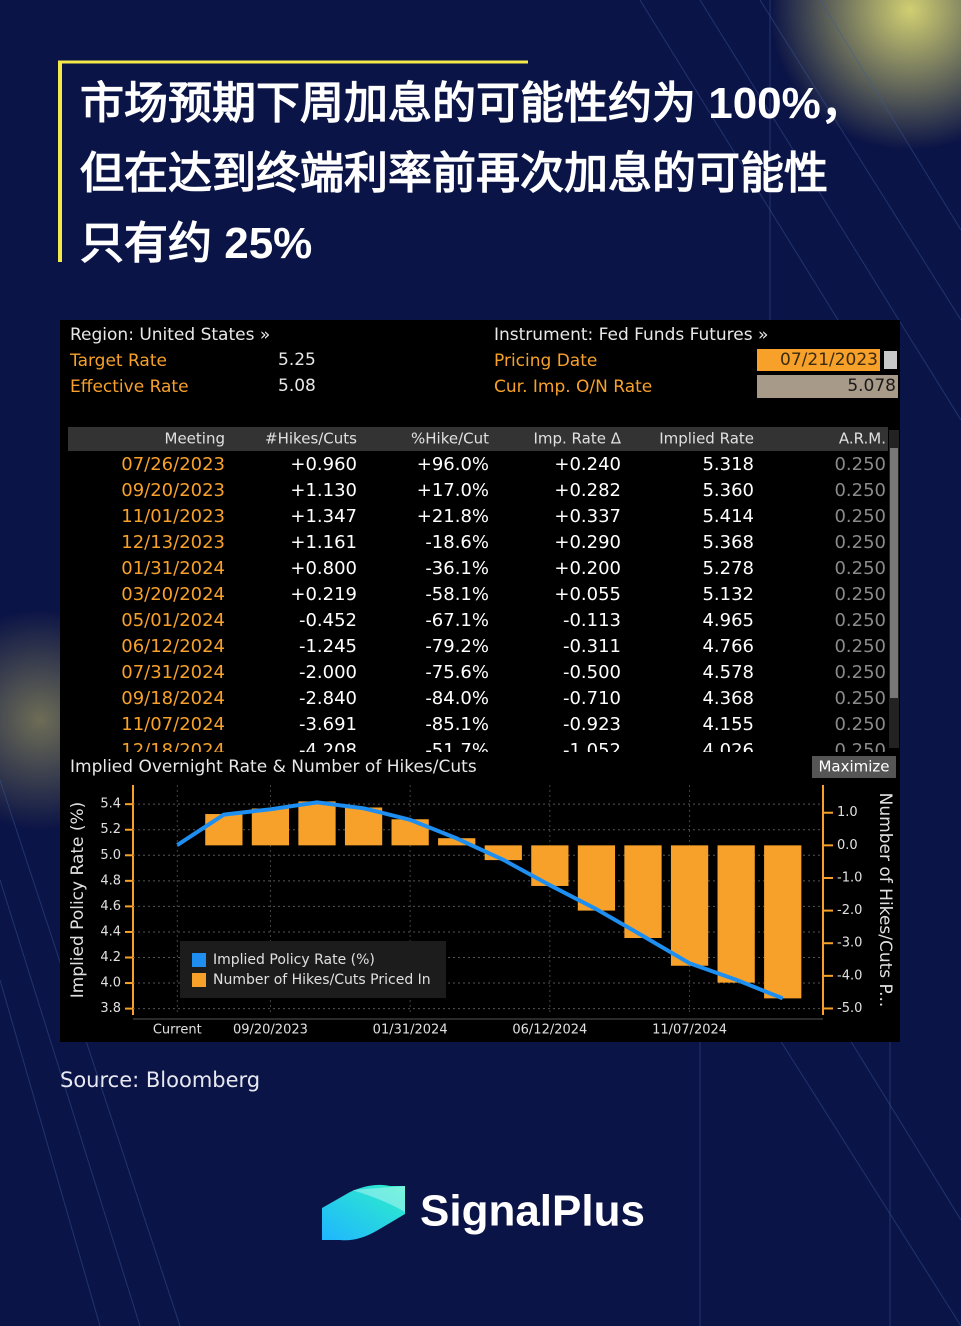 This screenshot has height=1326, width=961. What do you see at coordinates (173, 646) in the screenshot?
I see `table-cell: 06/12/2024` at bounding box center [173, 646].